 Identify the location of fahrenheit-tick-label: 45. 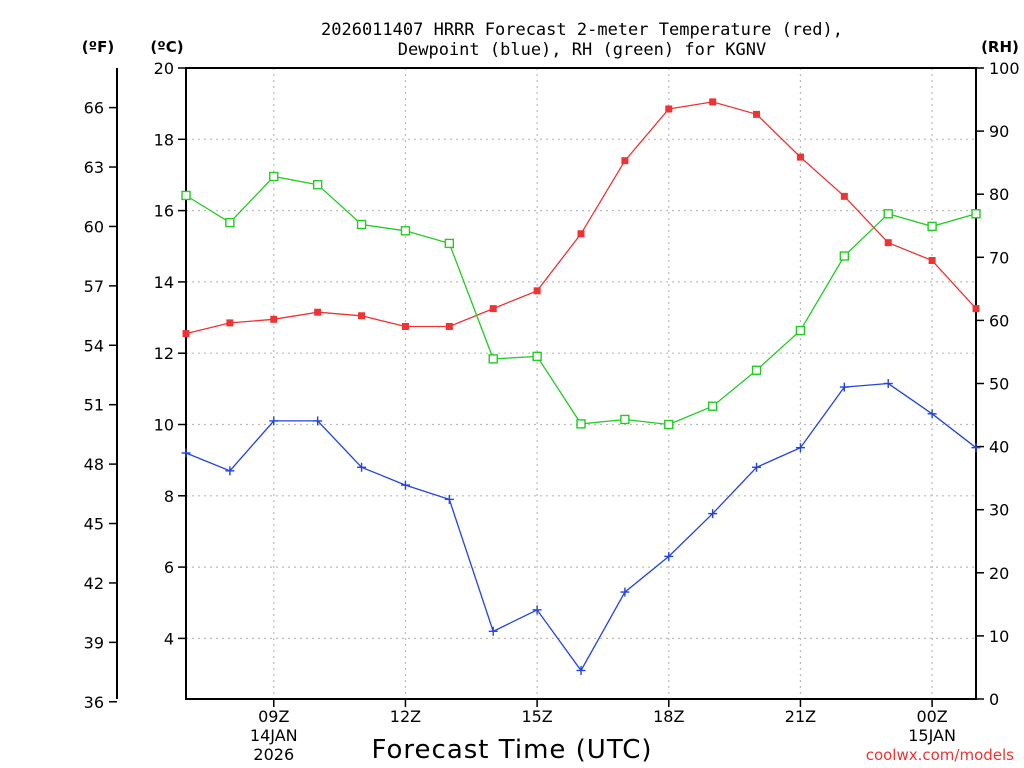
(94, 524).